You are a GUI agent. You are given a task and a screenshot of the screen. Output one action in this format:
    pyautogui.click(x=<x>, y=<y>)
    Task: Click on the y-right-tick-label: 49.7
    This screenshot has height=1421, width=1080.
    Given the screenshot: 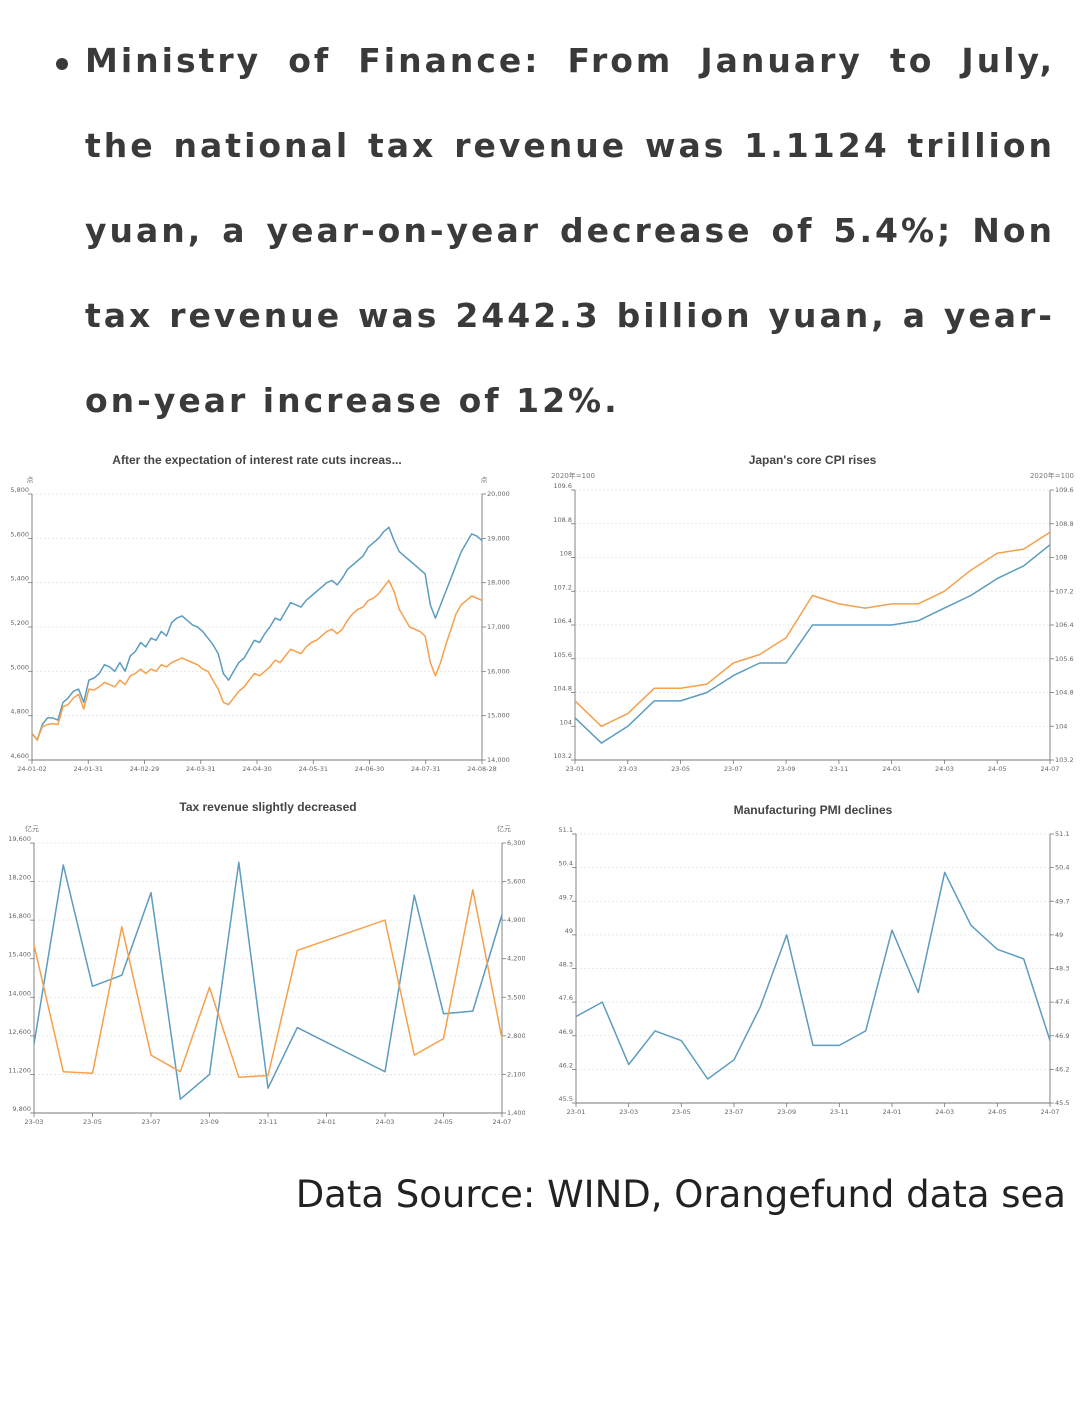 What is the action you would take?
    pyautogui.click(x=1062, y=901)
    